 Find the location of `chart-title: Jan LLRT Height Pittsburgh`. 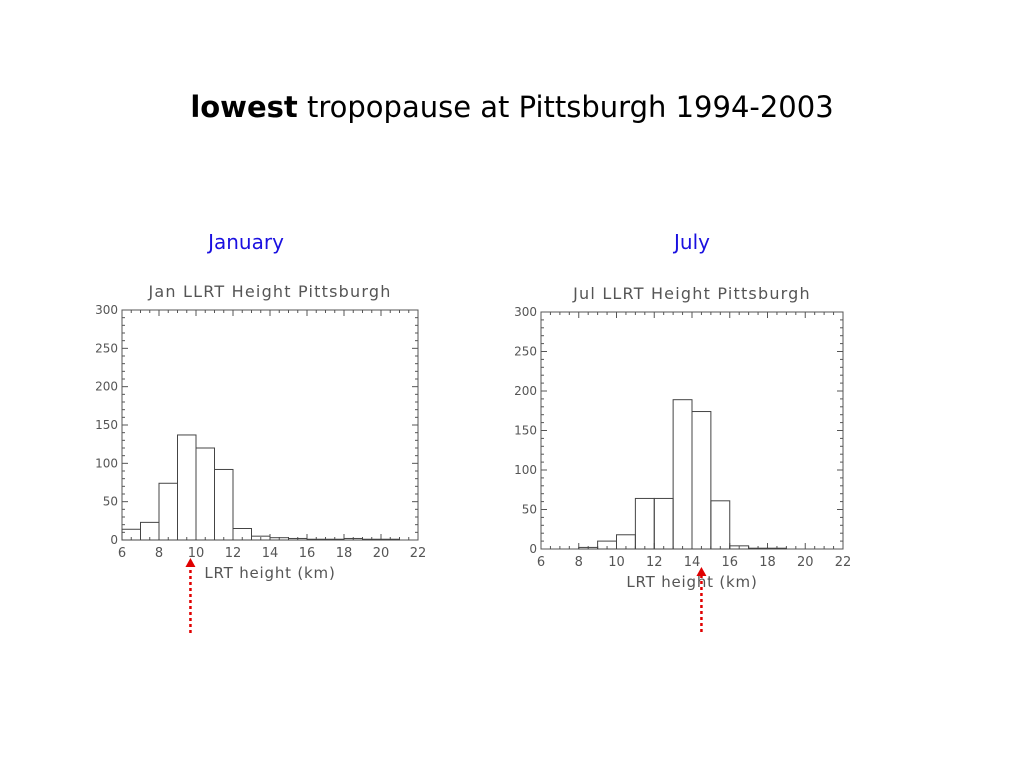

chart-title: Jan LLRT Height Pittsburgh is located at coordinates (269, 291).